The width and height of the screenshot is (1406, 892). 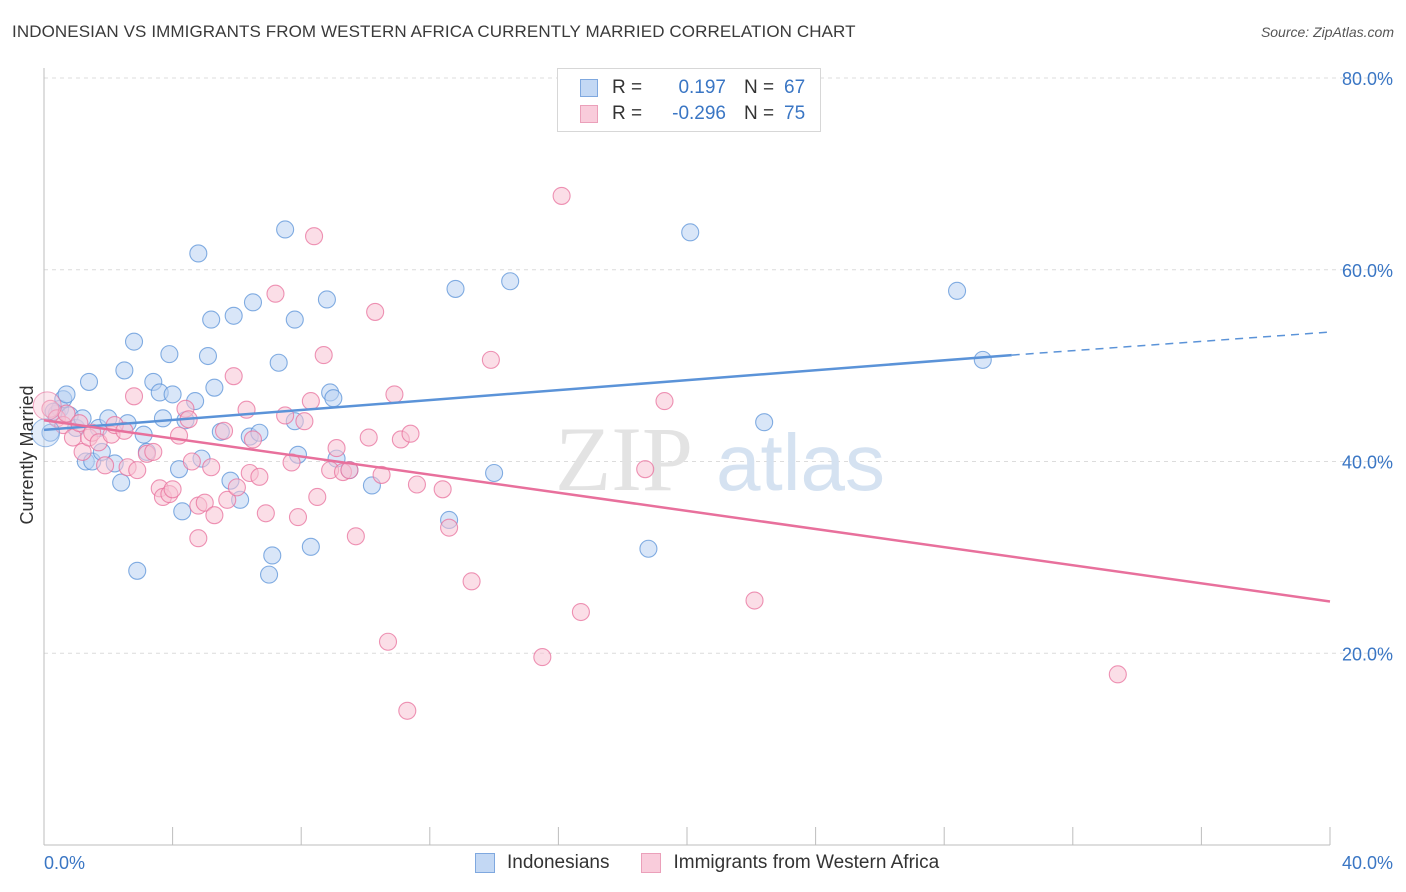 I want to click on legend-item-indonesians: Indonesians, so click(x=542, y=863).